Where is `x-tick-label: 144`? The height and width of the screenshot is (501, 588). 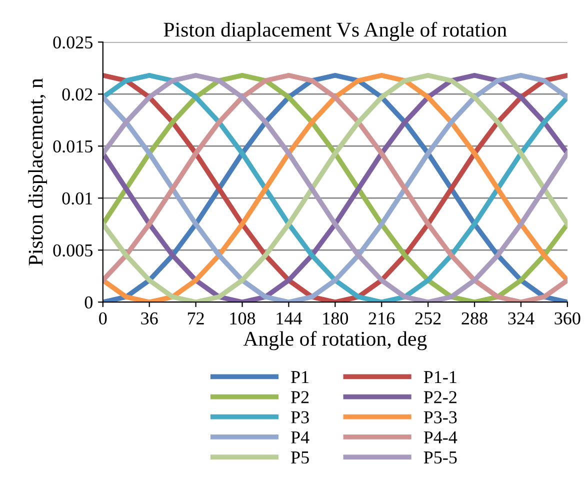 x-tick-label: 144 is located at coordinates (289, 318).